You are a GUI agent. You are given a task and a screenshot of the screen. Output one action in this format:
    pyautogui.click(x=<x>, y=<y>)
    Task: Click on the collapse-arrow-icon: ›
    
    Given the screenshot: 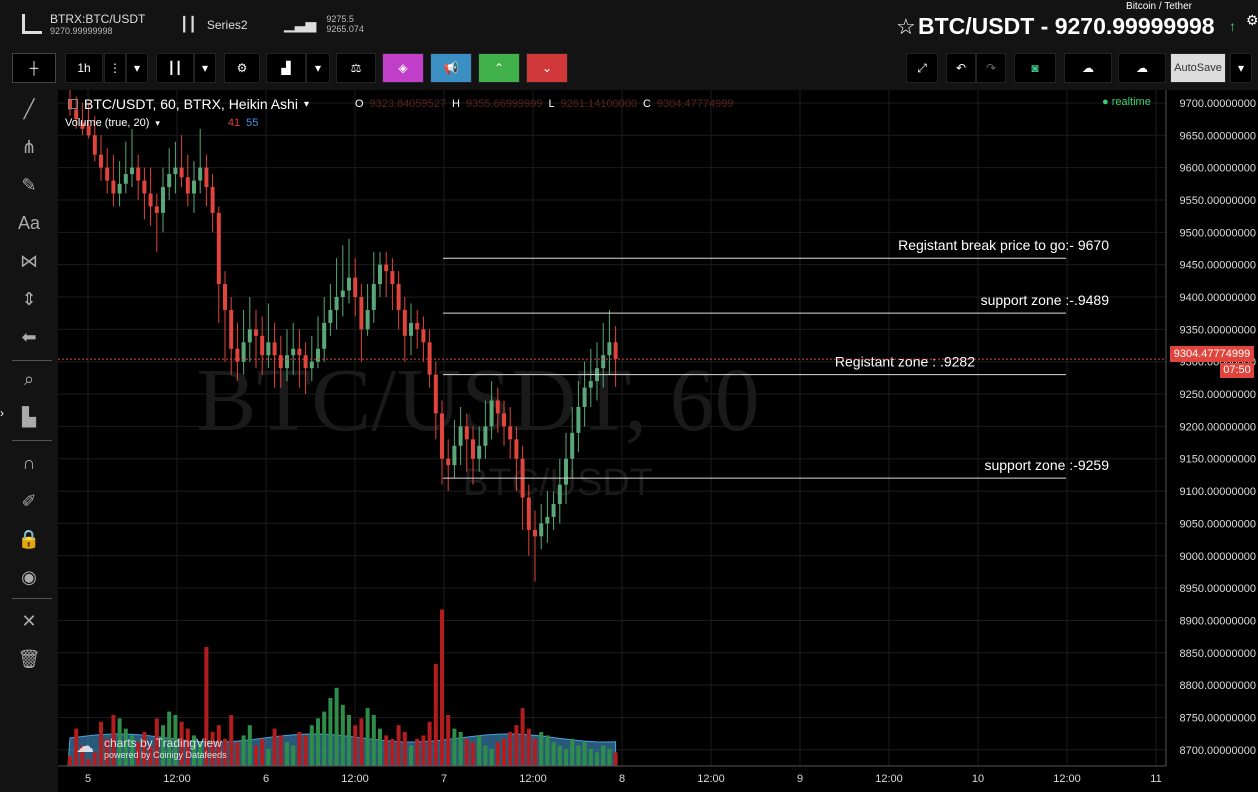 What is the action you would take?
    pyautogui.click(x=2, y=413)
    